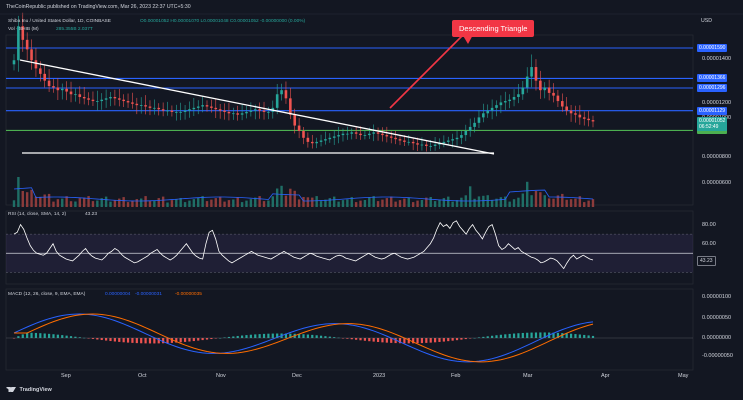 This screenshot has width=743, height=400. What do you see at coordinates (47, 294) in the screenshot?
I see `macd-legend: MACD (12, 26, close, 9, EMA, EMA)` at bounding box center [47, 294].